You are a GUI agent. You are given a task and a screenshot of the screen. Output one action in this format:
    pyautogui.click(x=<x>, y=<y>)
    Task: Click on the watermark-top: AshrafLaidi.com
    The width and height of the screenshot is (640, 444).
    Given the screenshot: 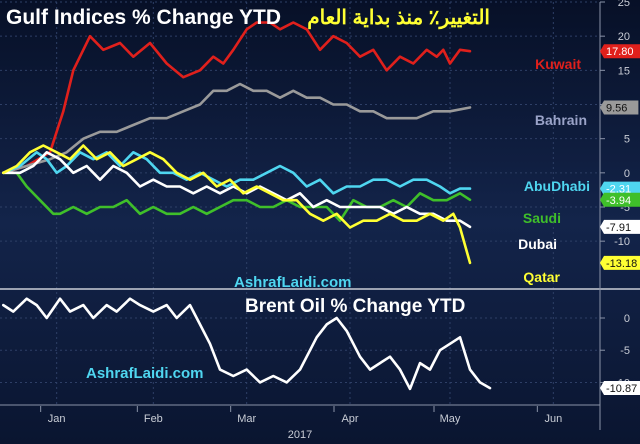 What is the action you would take?
    pyautogui.click(x=293, y=282)
    